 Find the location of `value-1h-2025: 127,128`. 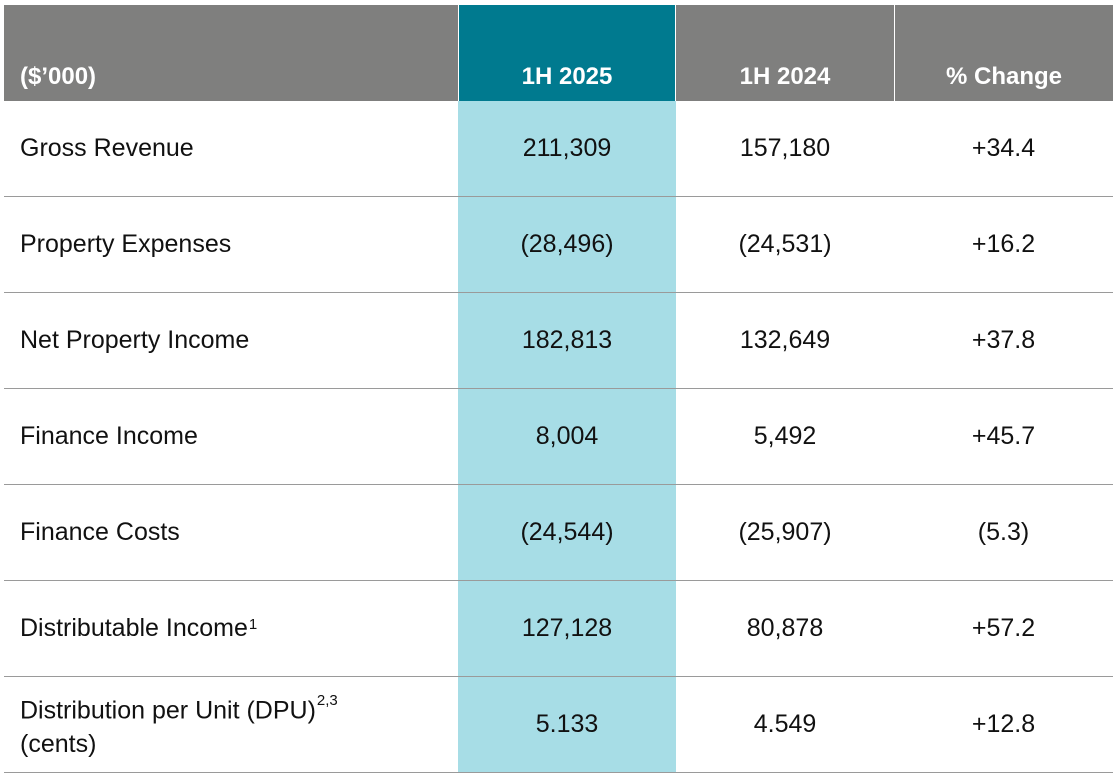

value-1h-2025: 127,128 is located at coordinates (567, 628).